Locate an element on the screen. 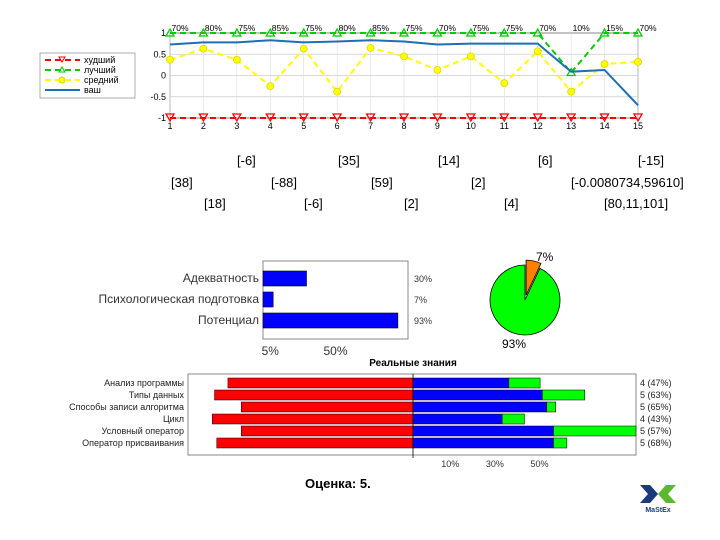 Image resolution: width=720 pixels, height=540 pixels. answer-r1-3: [14] is located at coordinates (449, 160).